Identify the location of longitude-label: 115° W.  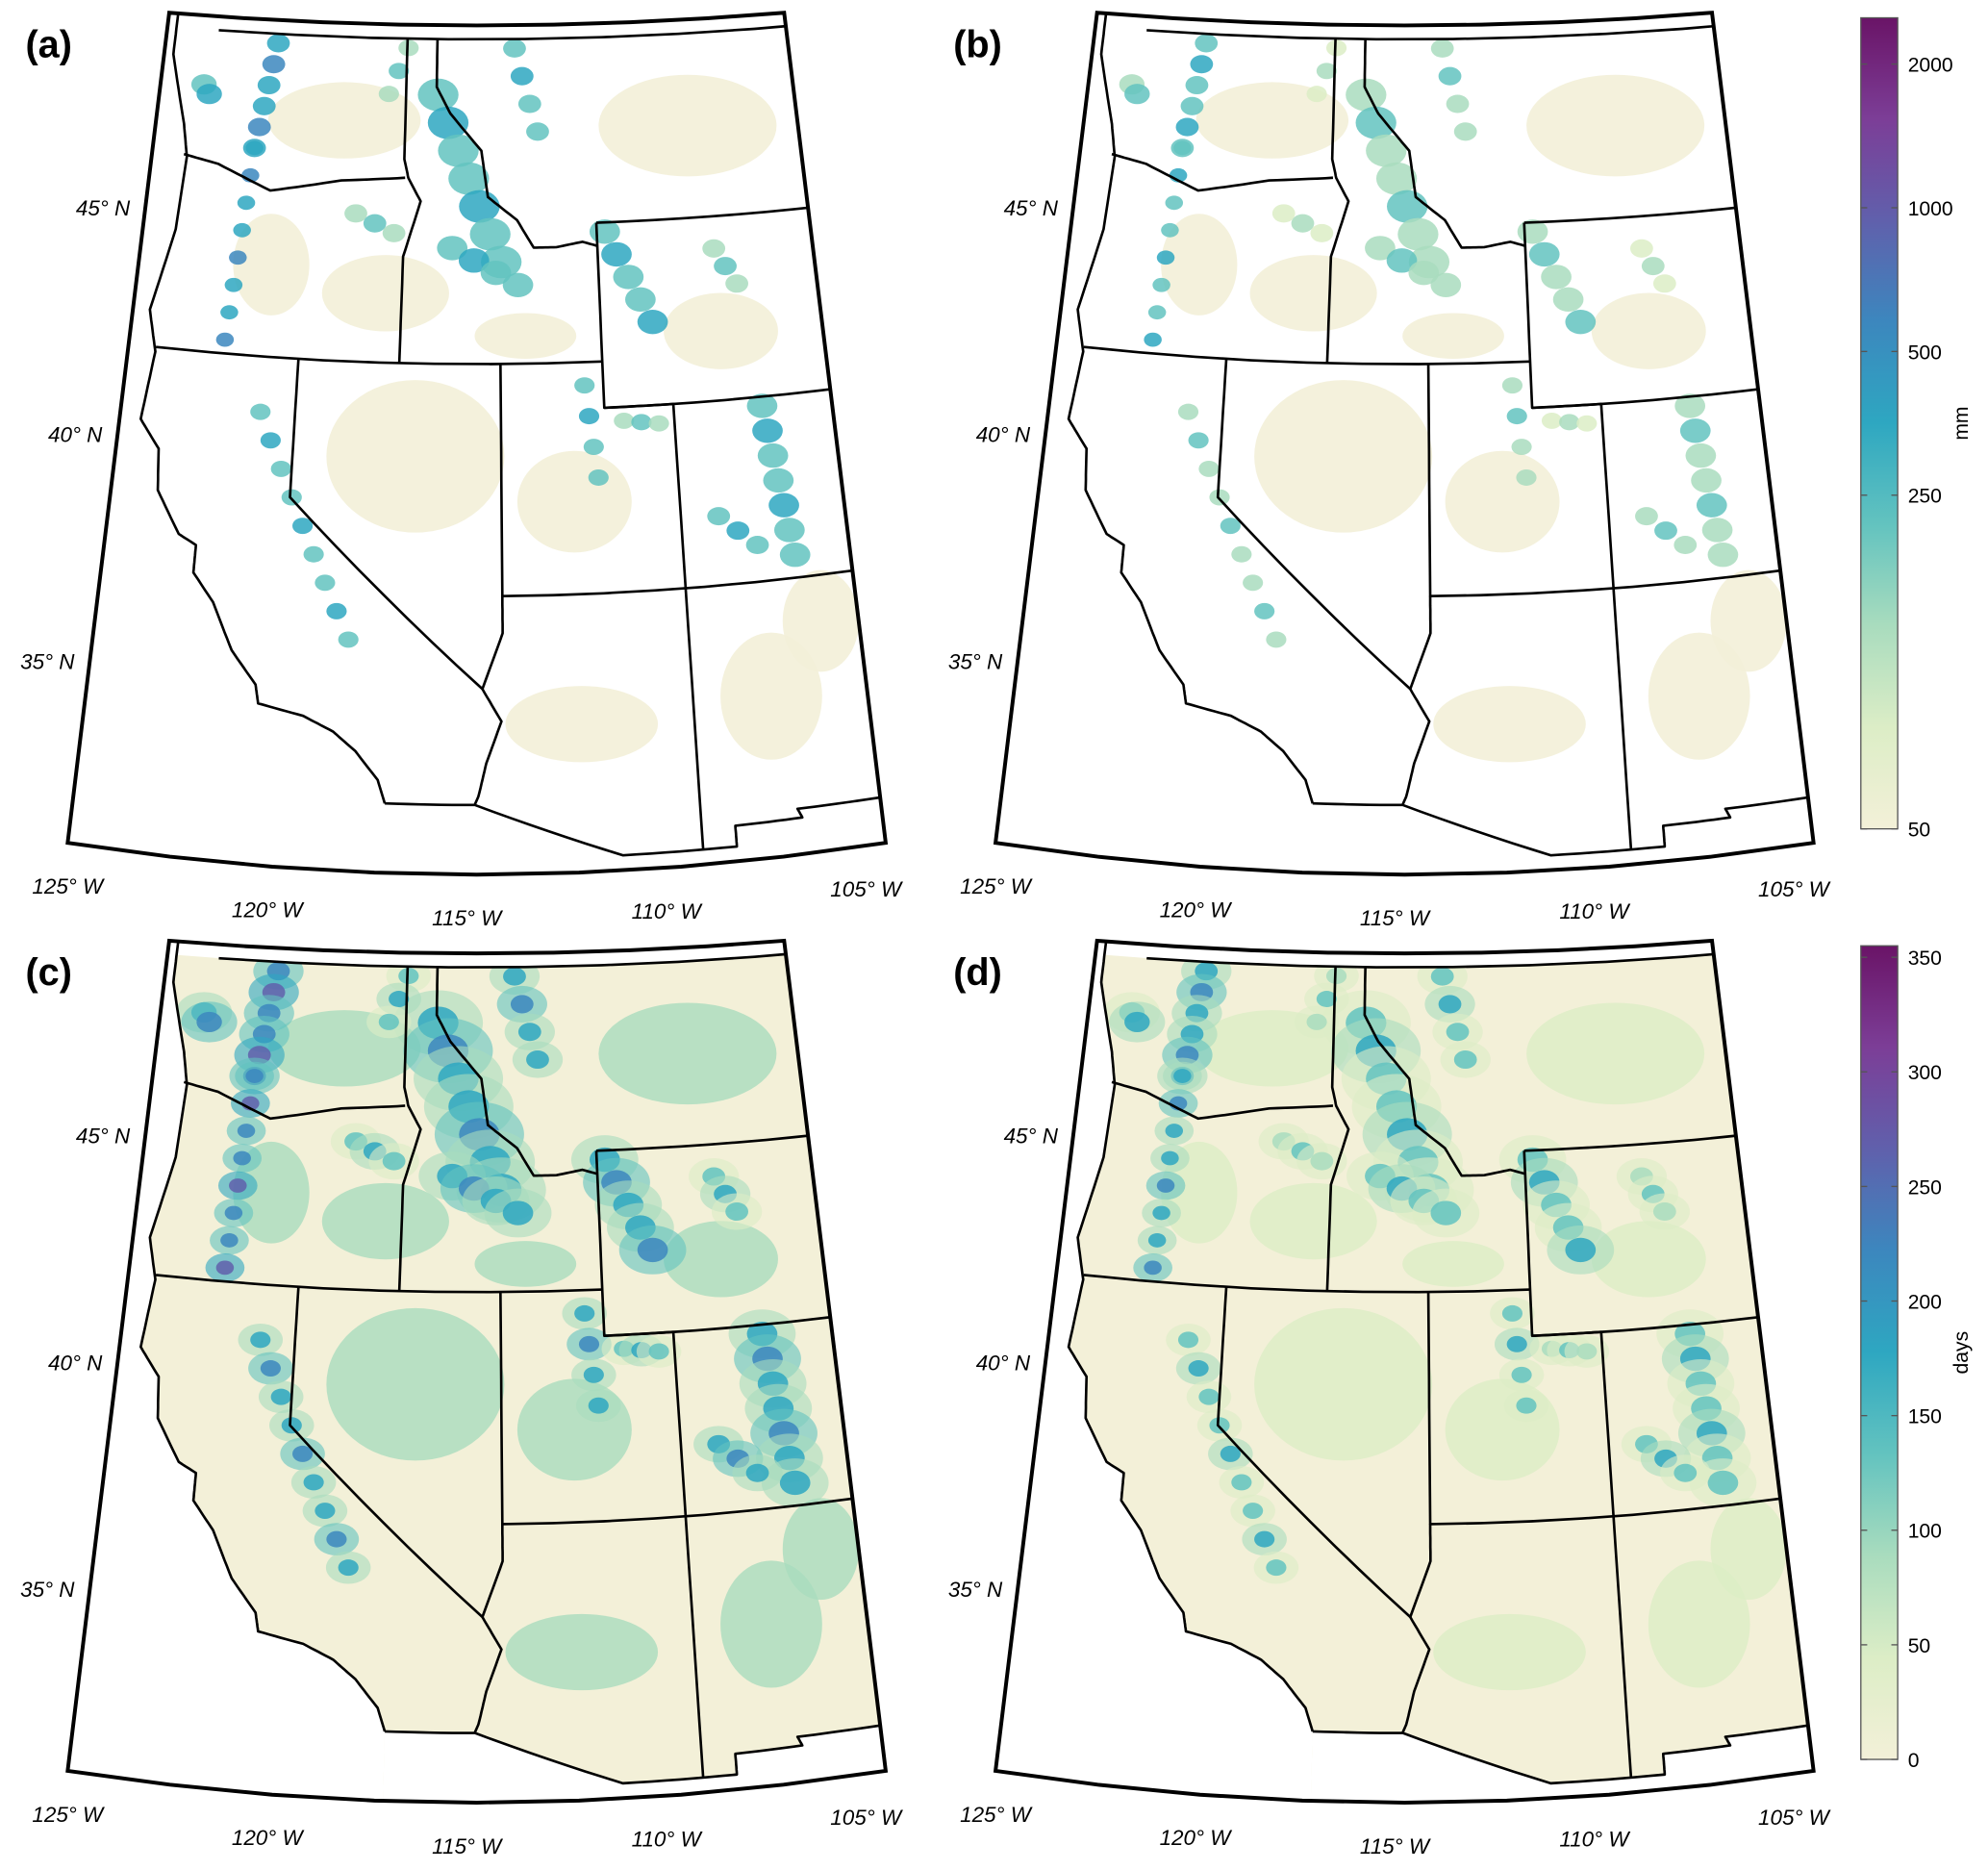
(467, 1846).